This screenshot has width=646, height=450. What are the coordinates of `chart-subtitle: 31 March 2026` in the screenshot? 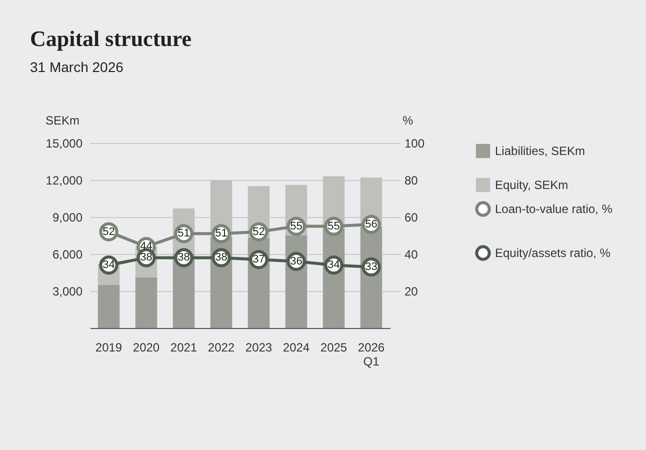 It's located at (77, 67).